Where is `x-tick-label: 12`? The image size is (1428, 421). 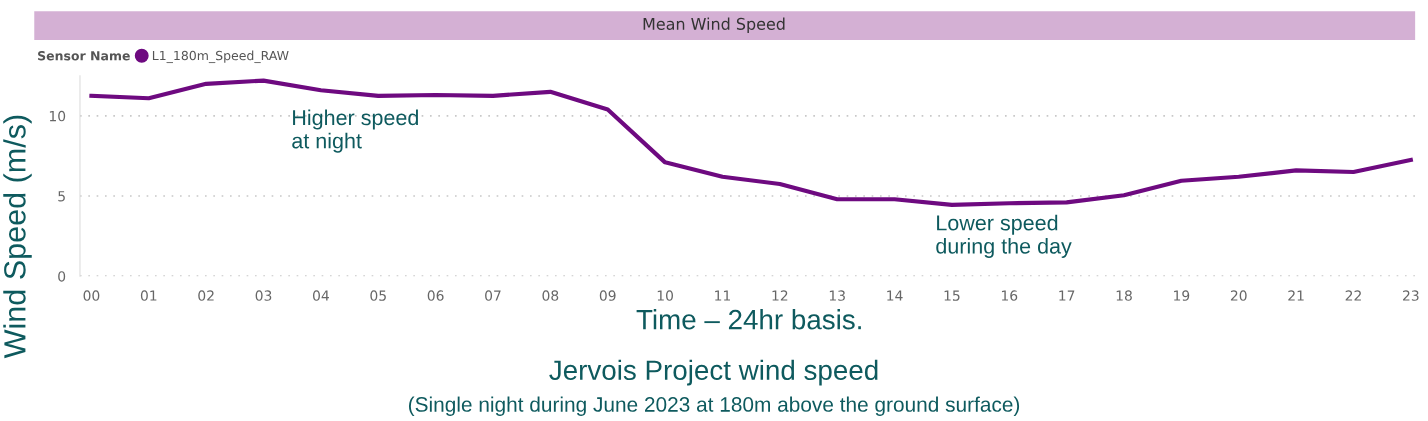
x-tick-label: 12 is located at coordinates (780, 295).